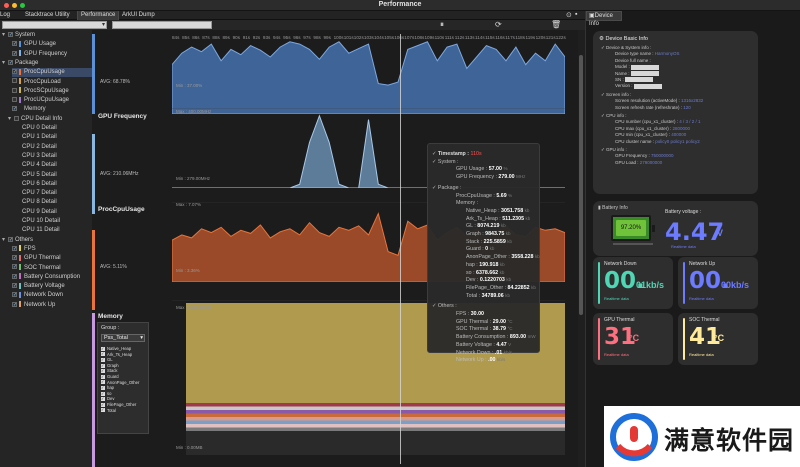  Describe the element at coordinates (39, 212) in the screenshot. I see `tree-item: CPU 9 Detail` at that location.